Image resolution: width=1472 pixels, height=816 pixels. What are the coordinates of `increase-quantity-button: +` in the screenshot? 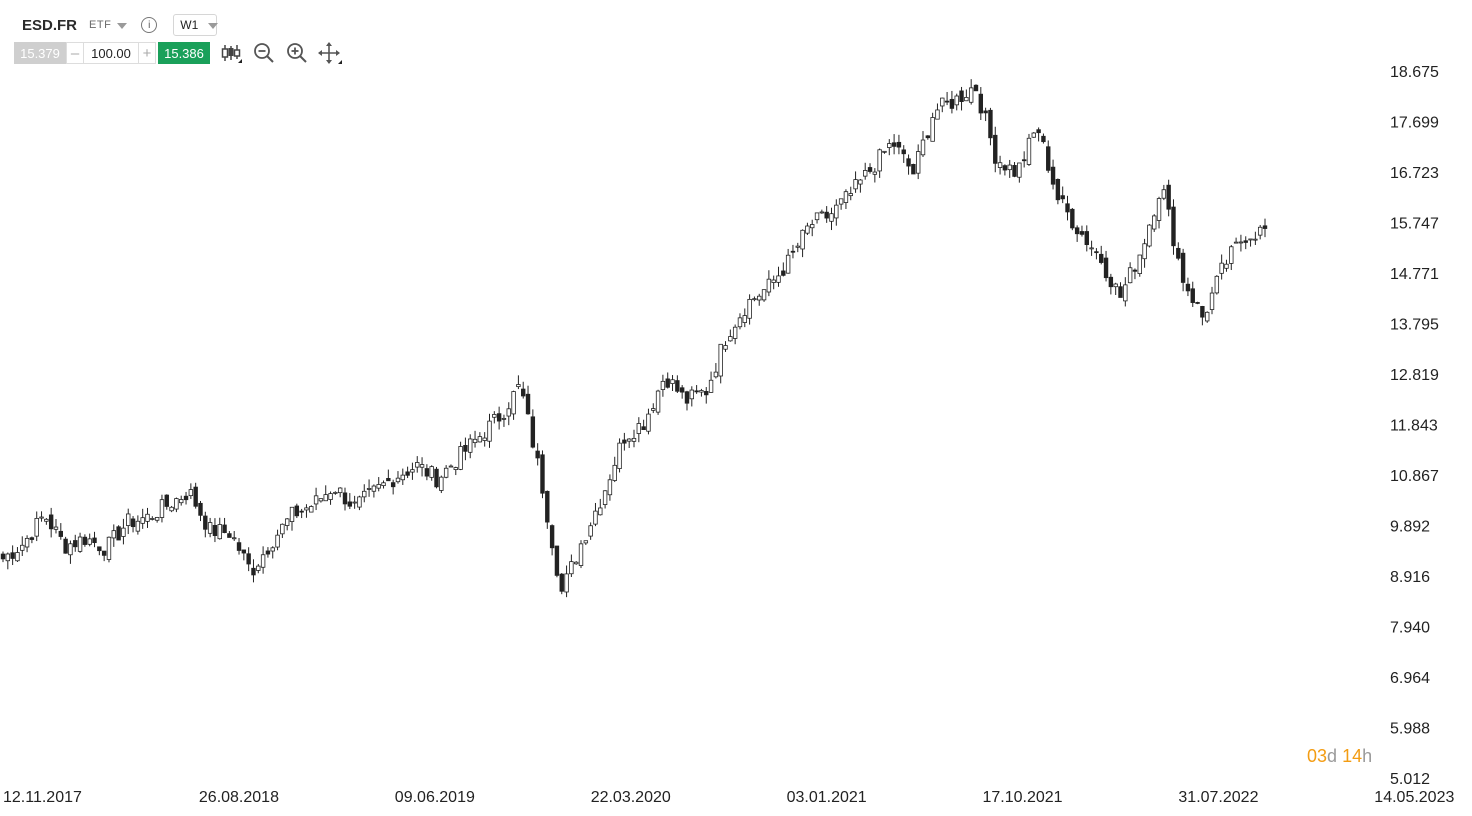 It's located at (147, 53).